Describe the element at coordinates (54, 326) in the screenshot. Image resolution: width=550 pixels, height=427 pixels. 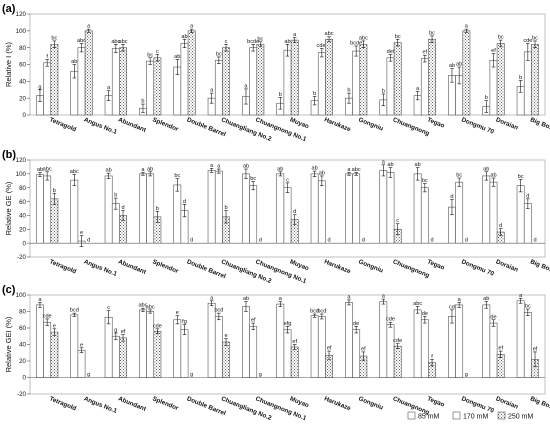
I see `significance-letter: e` at that location.